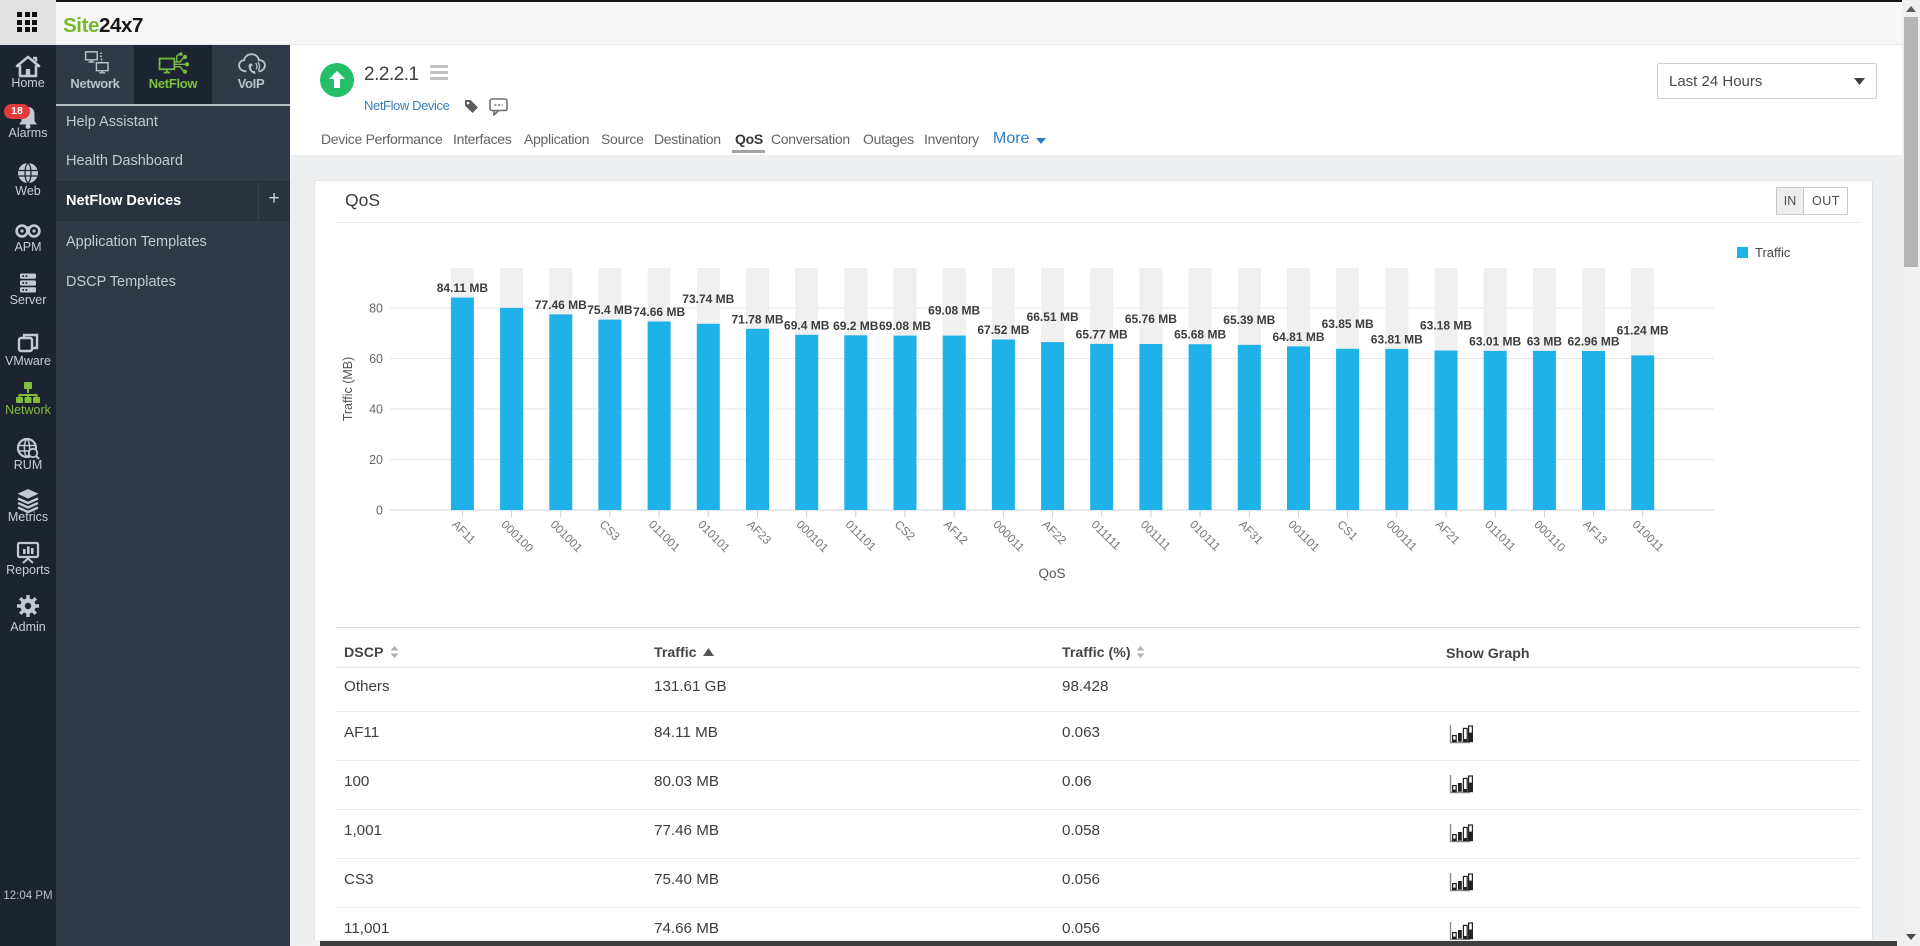  What do you see at coordinates (664, 535) in the screenshot?
I see `svg-text: 011001` at bounding box center [664, 535].